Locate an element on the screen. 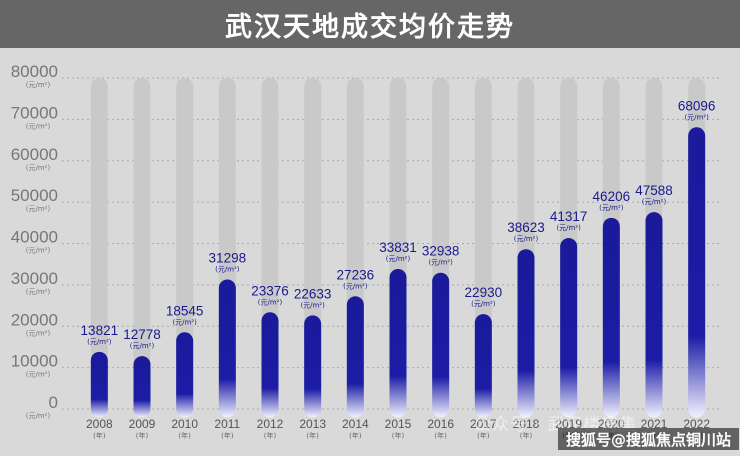 The image size is (740, 456). x-tick-label: 2022 is located at coordinates (696, 424).